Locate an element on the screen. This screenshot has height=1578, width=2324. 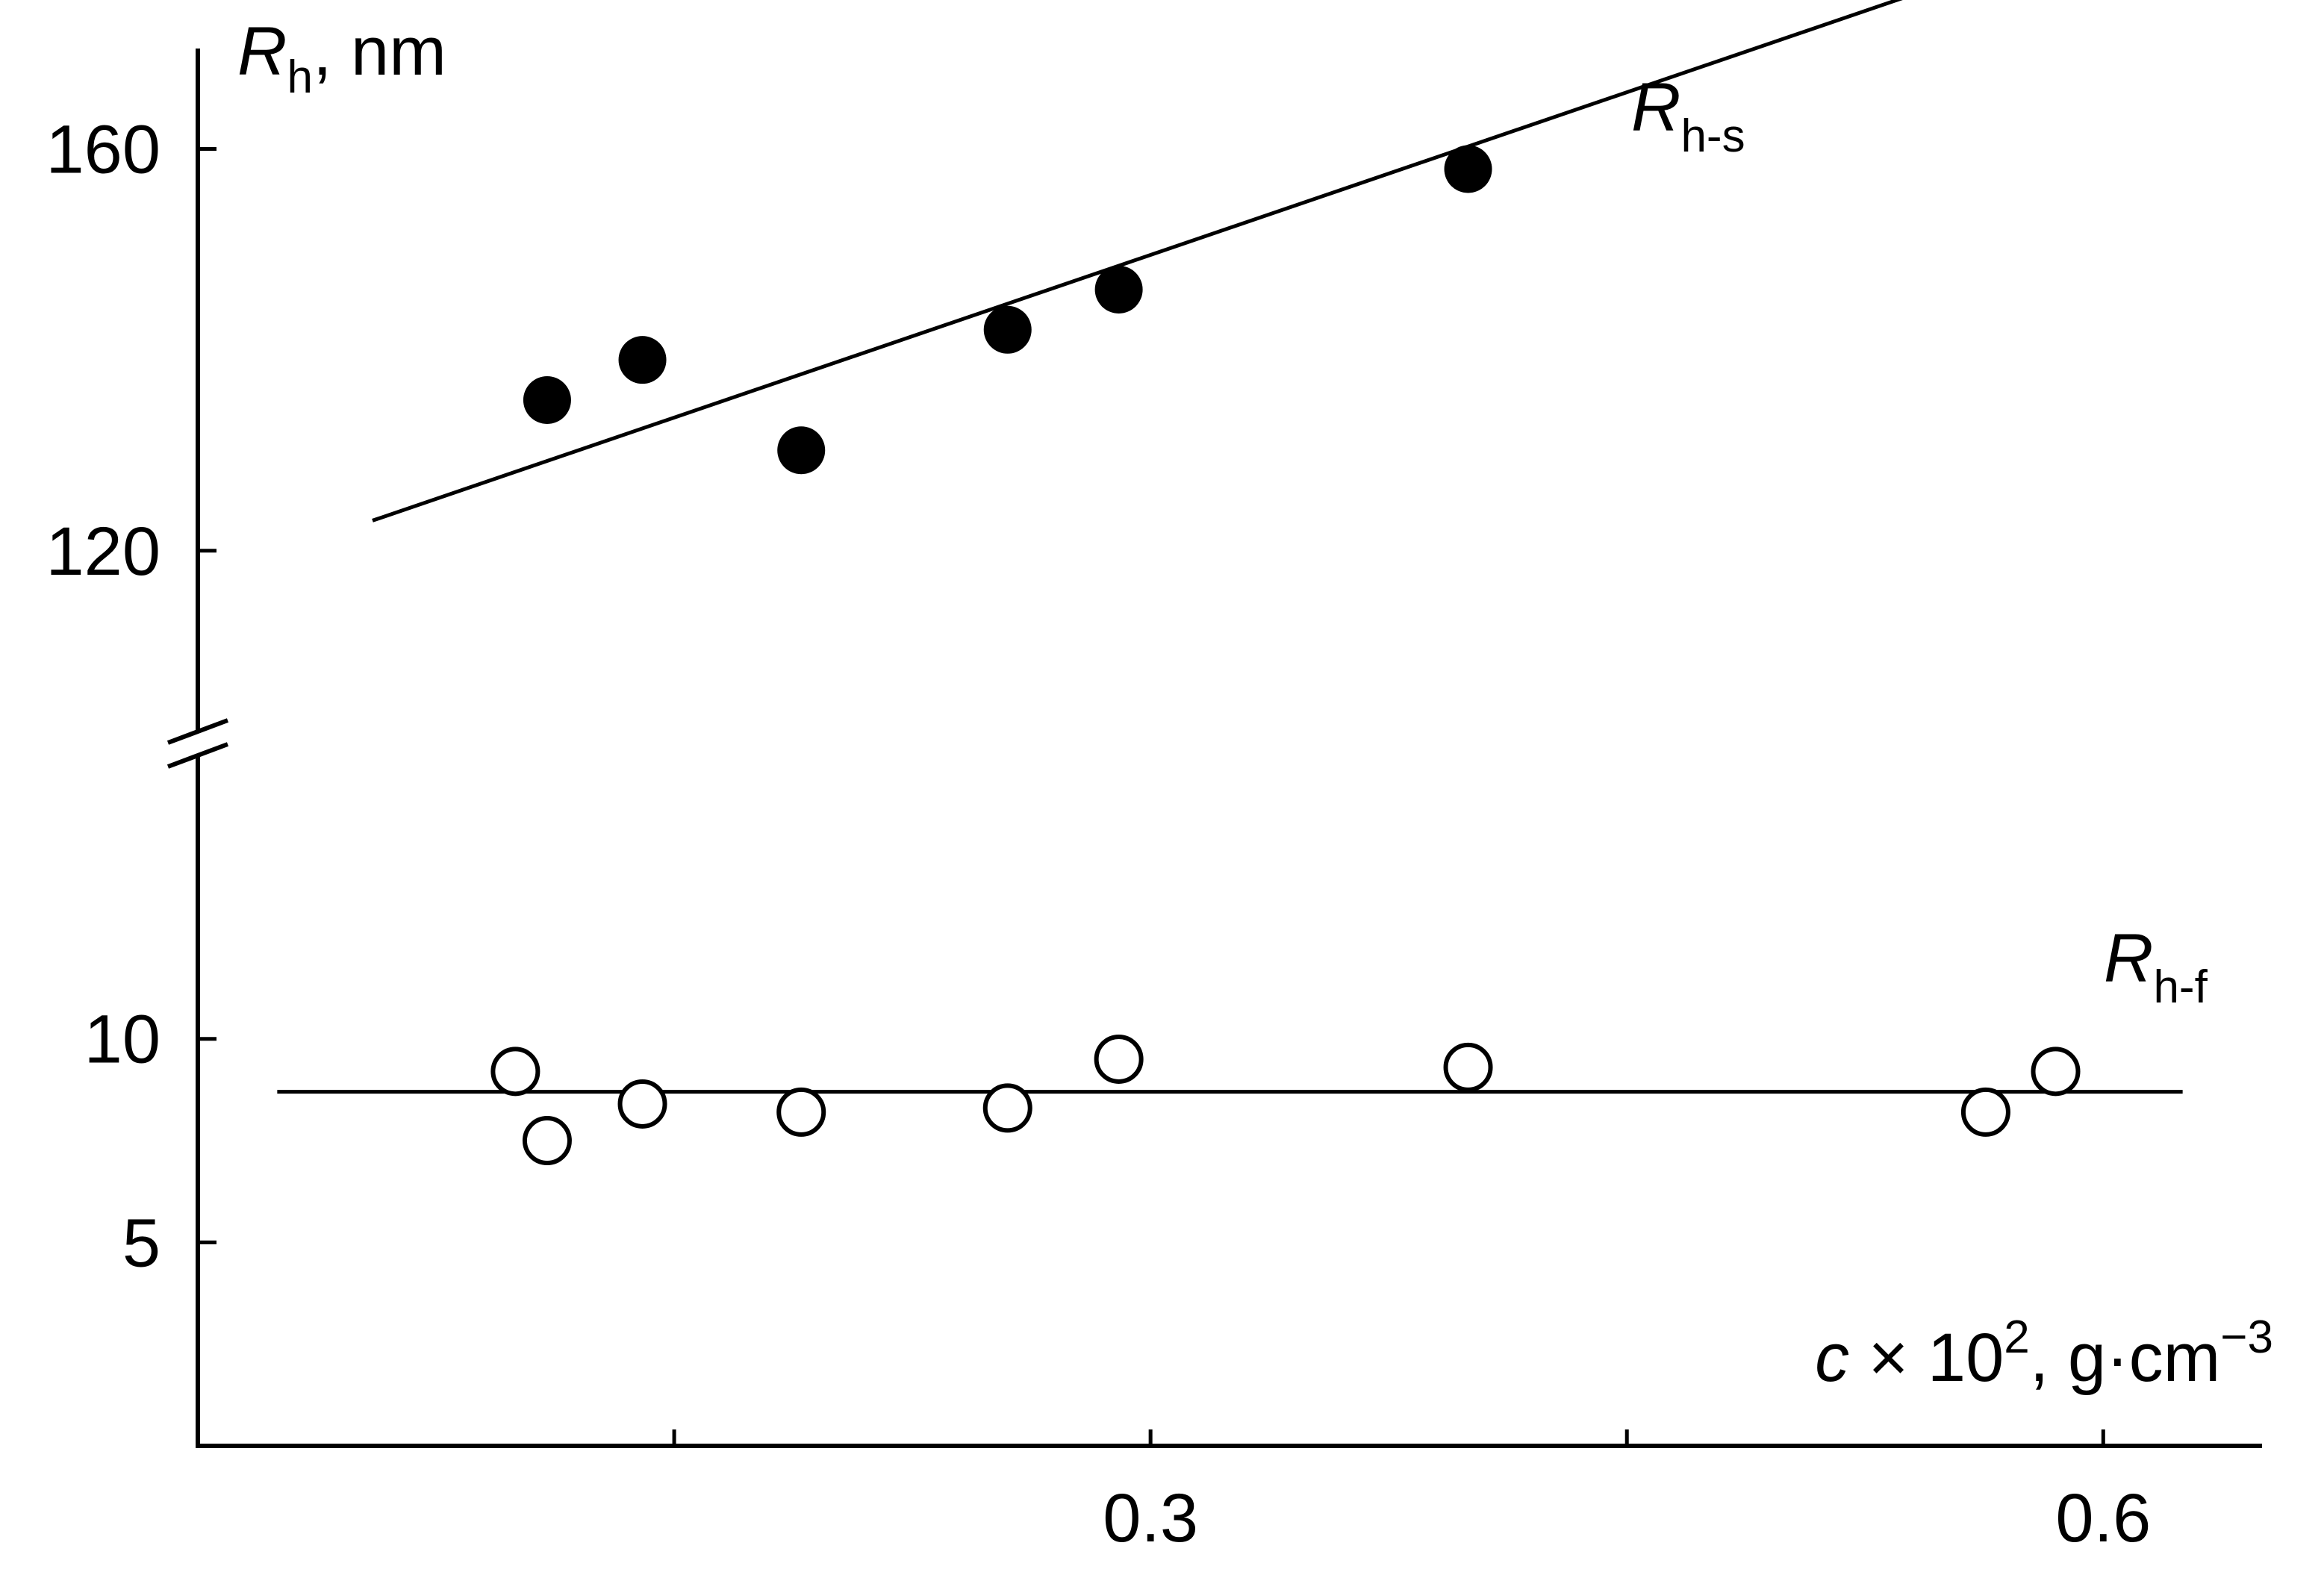
x-tick-label: 0.6 is located at coordinates (2103, 1518).